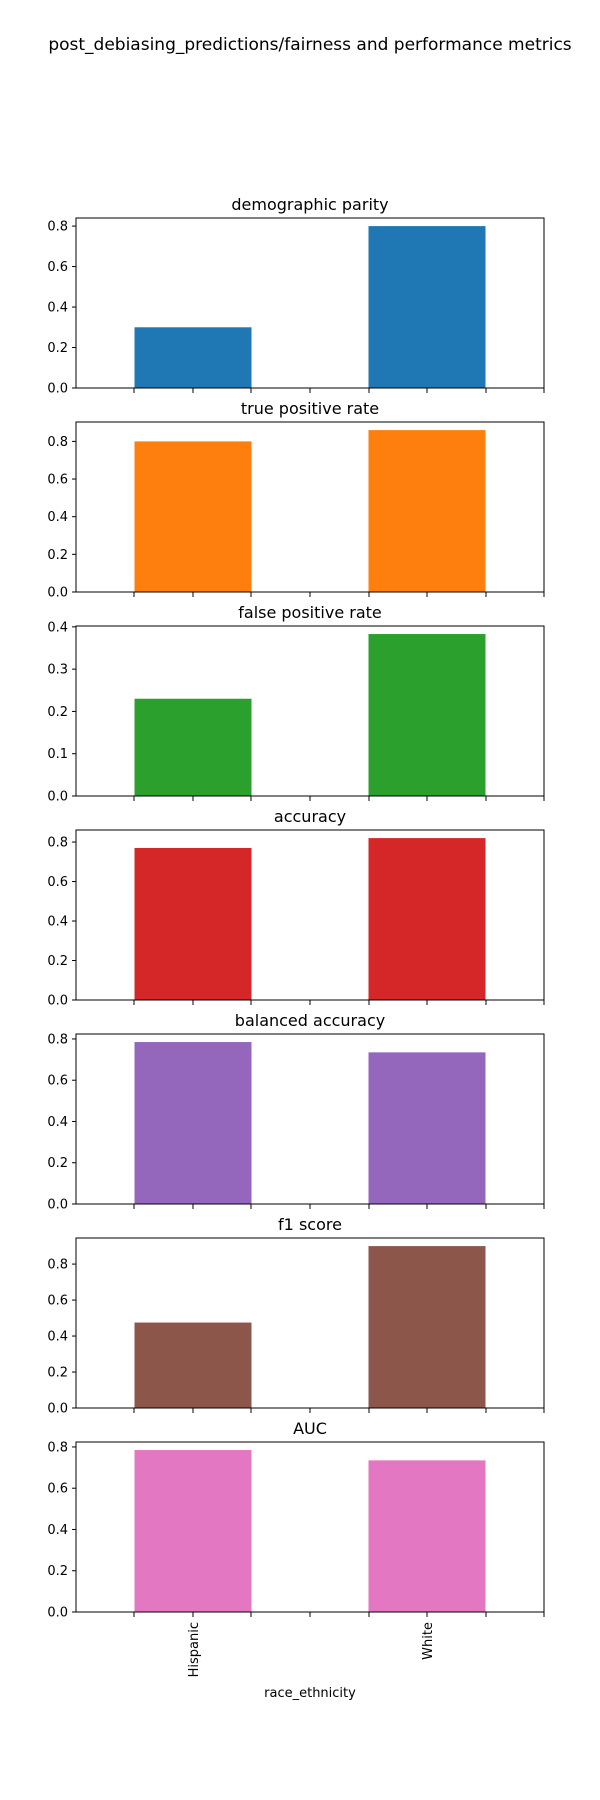 Image resolution: width=600 pixels, height=1800 pixels. Describe the element at coordinates (310, 408) in the screenshot. I see `subplot-title: true positive rate` at that location.